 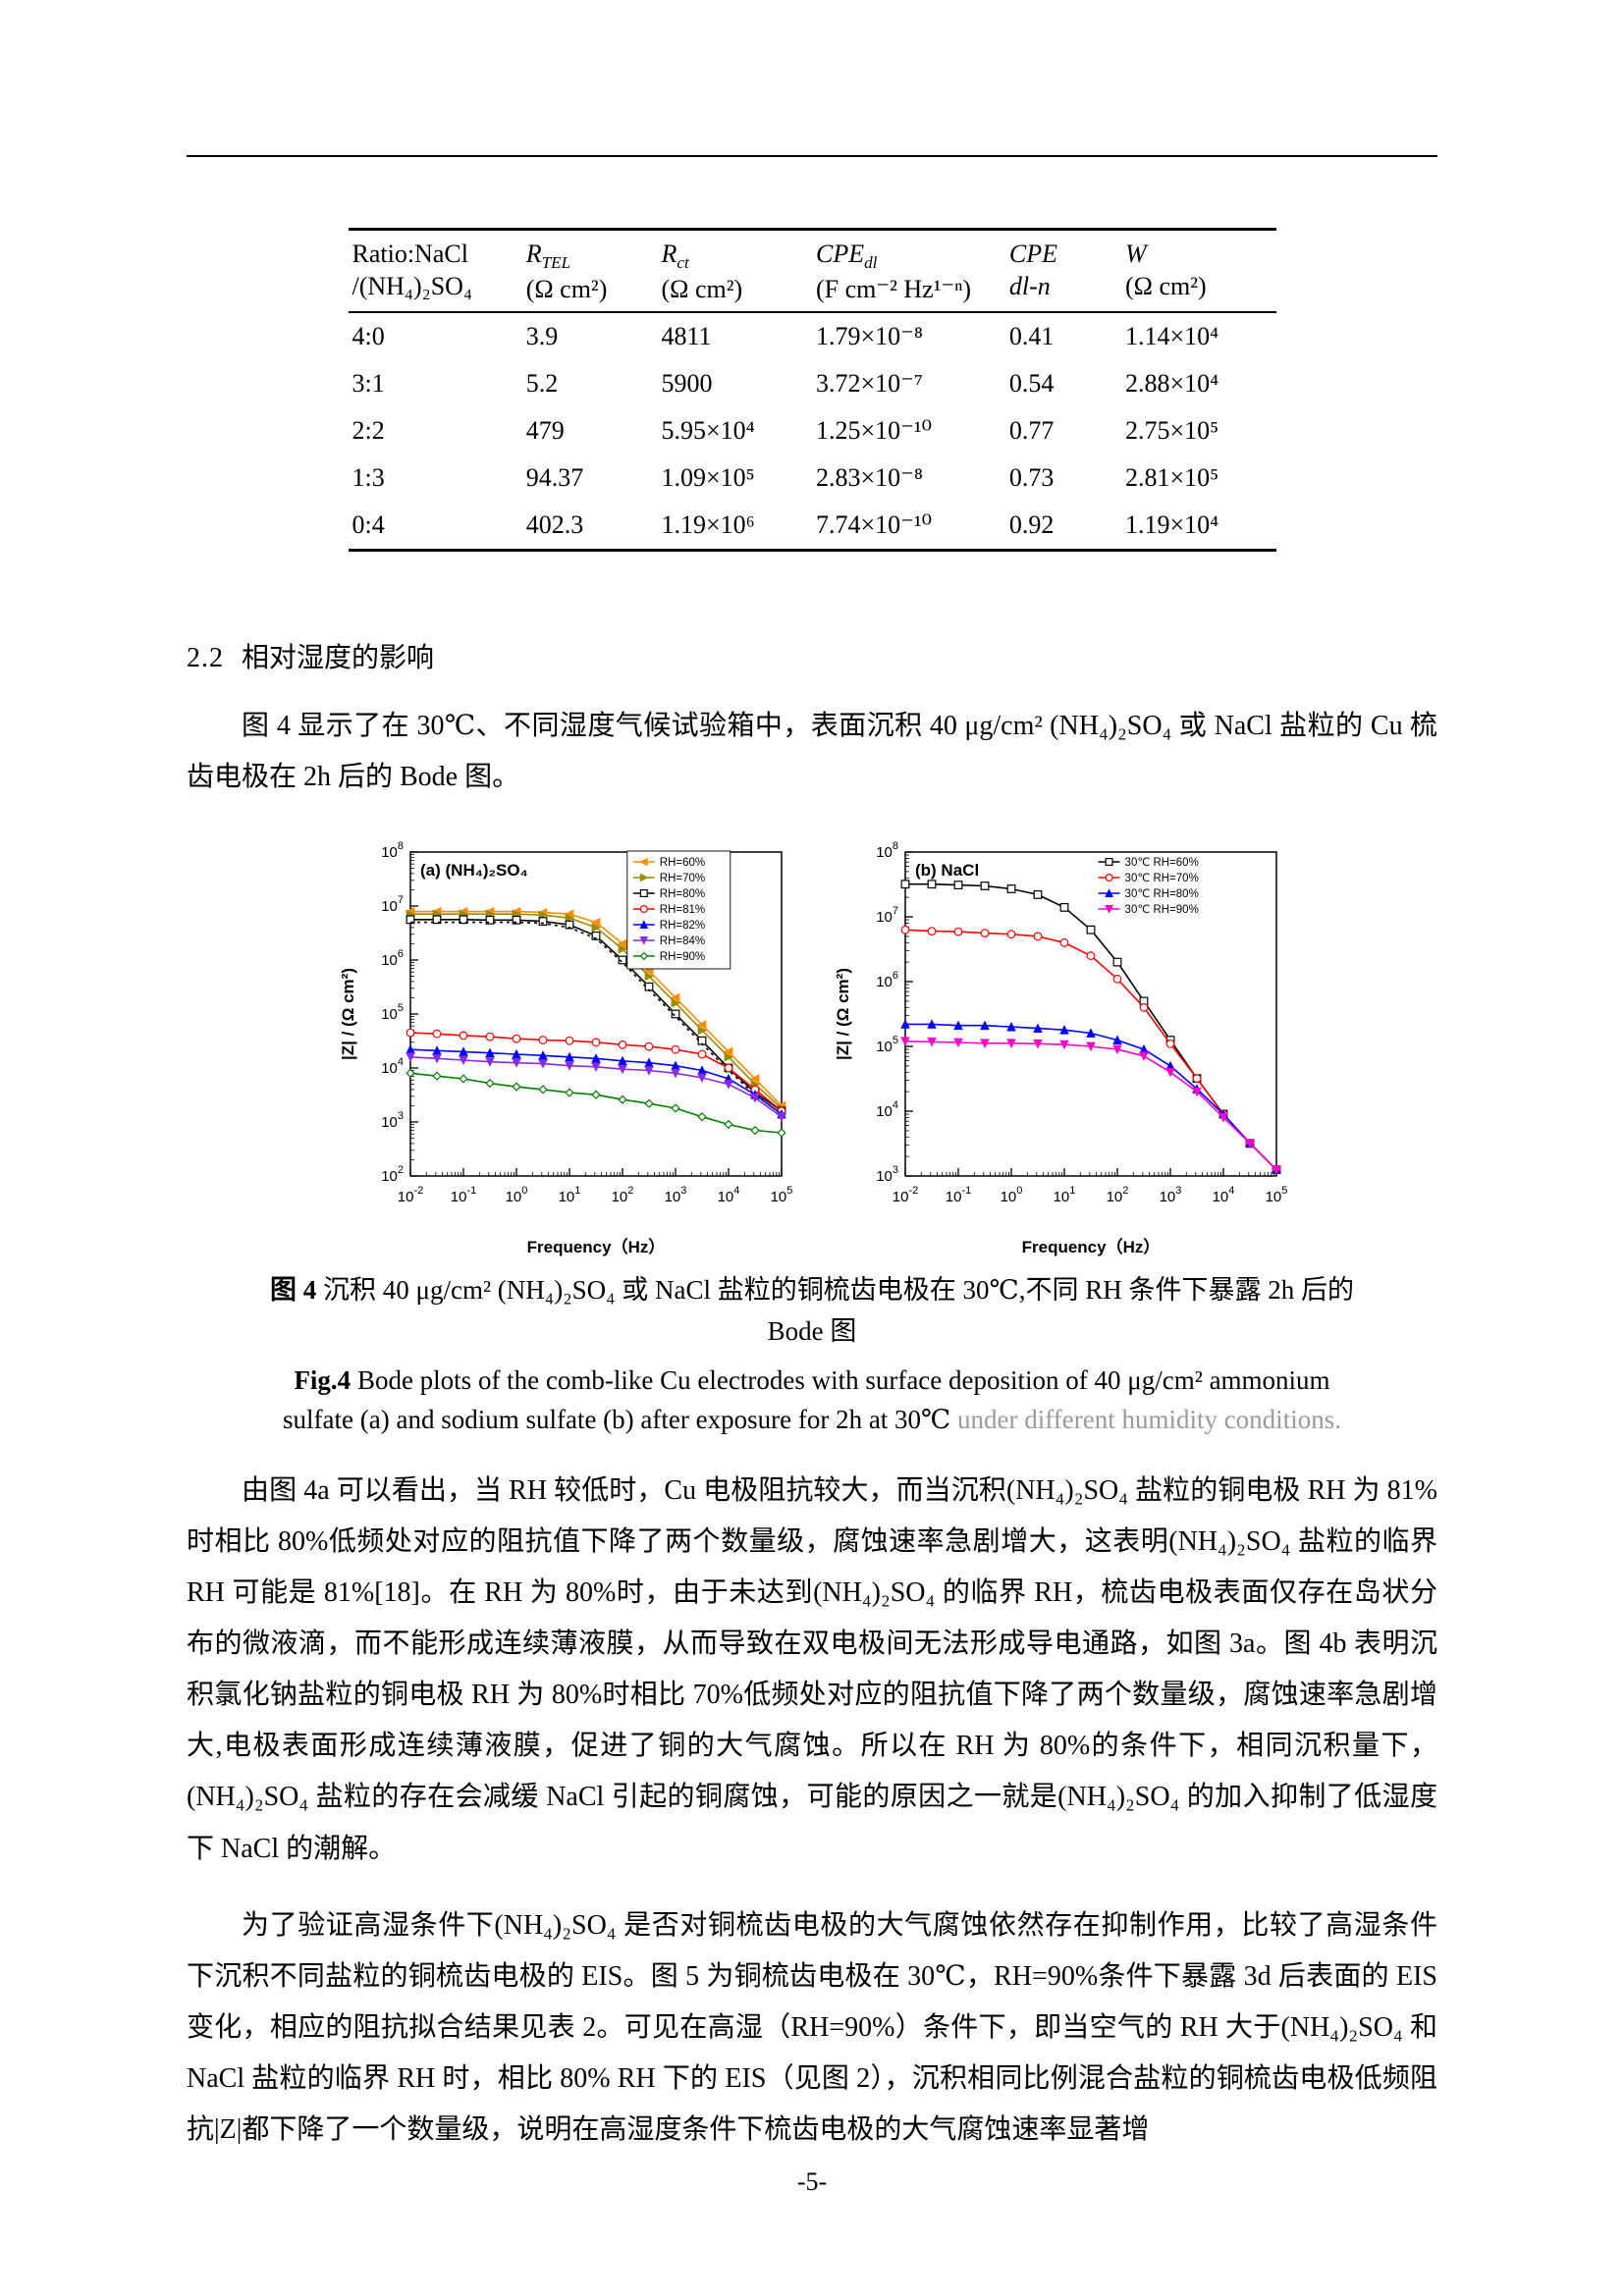 What do you see at coordinates (812, 478) in the screenshot?
I see `table-row: 1:3 94.37 1.09×10⁵ 2.83×10⁻⁸ 0.73 2.81×10⁵` at bounding box center [812, 478].